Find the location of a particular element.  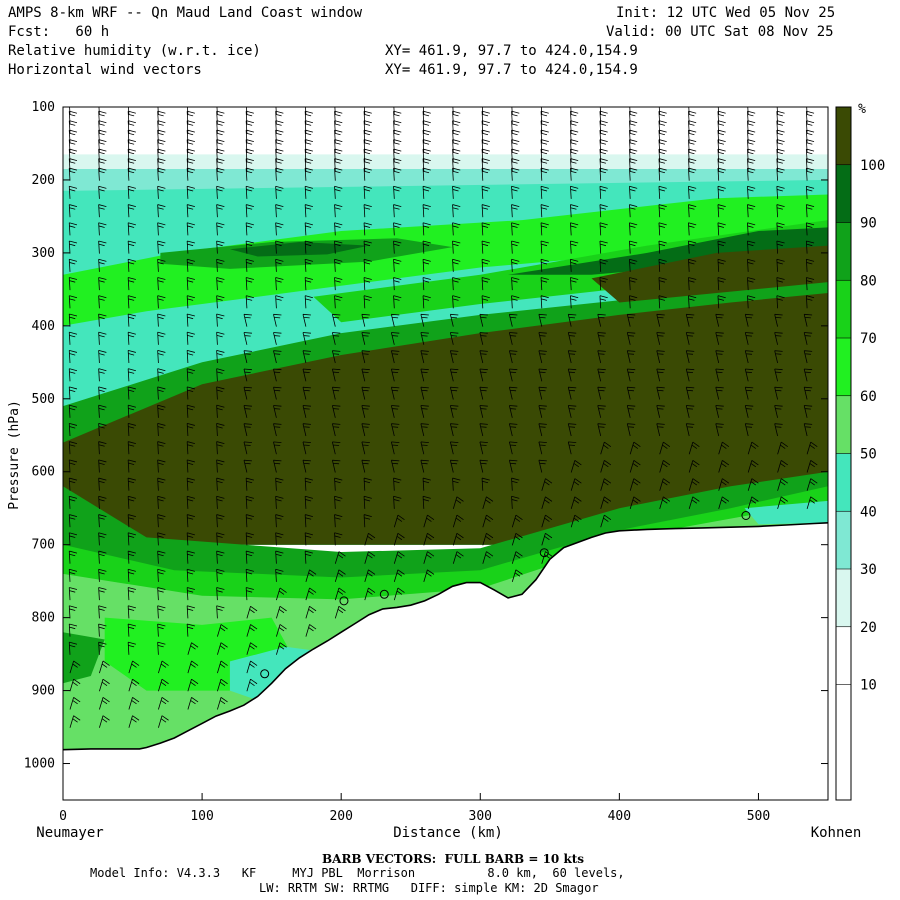

y-tick-label: 200 is located at coordinates (43, 180).